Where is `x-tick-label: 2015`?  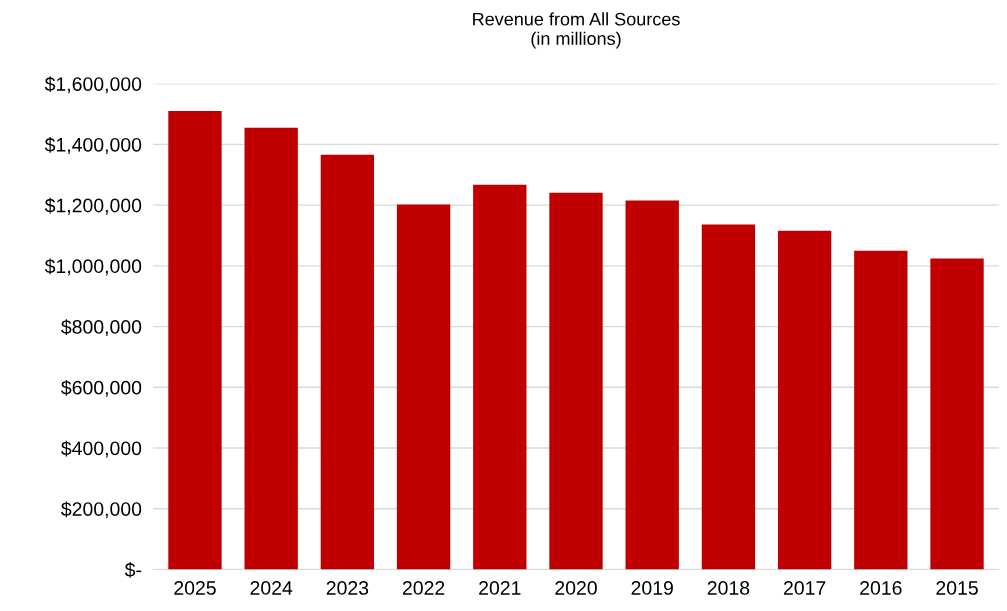
x-tick-label: 2015 is located at coordinates (957, 588).